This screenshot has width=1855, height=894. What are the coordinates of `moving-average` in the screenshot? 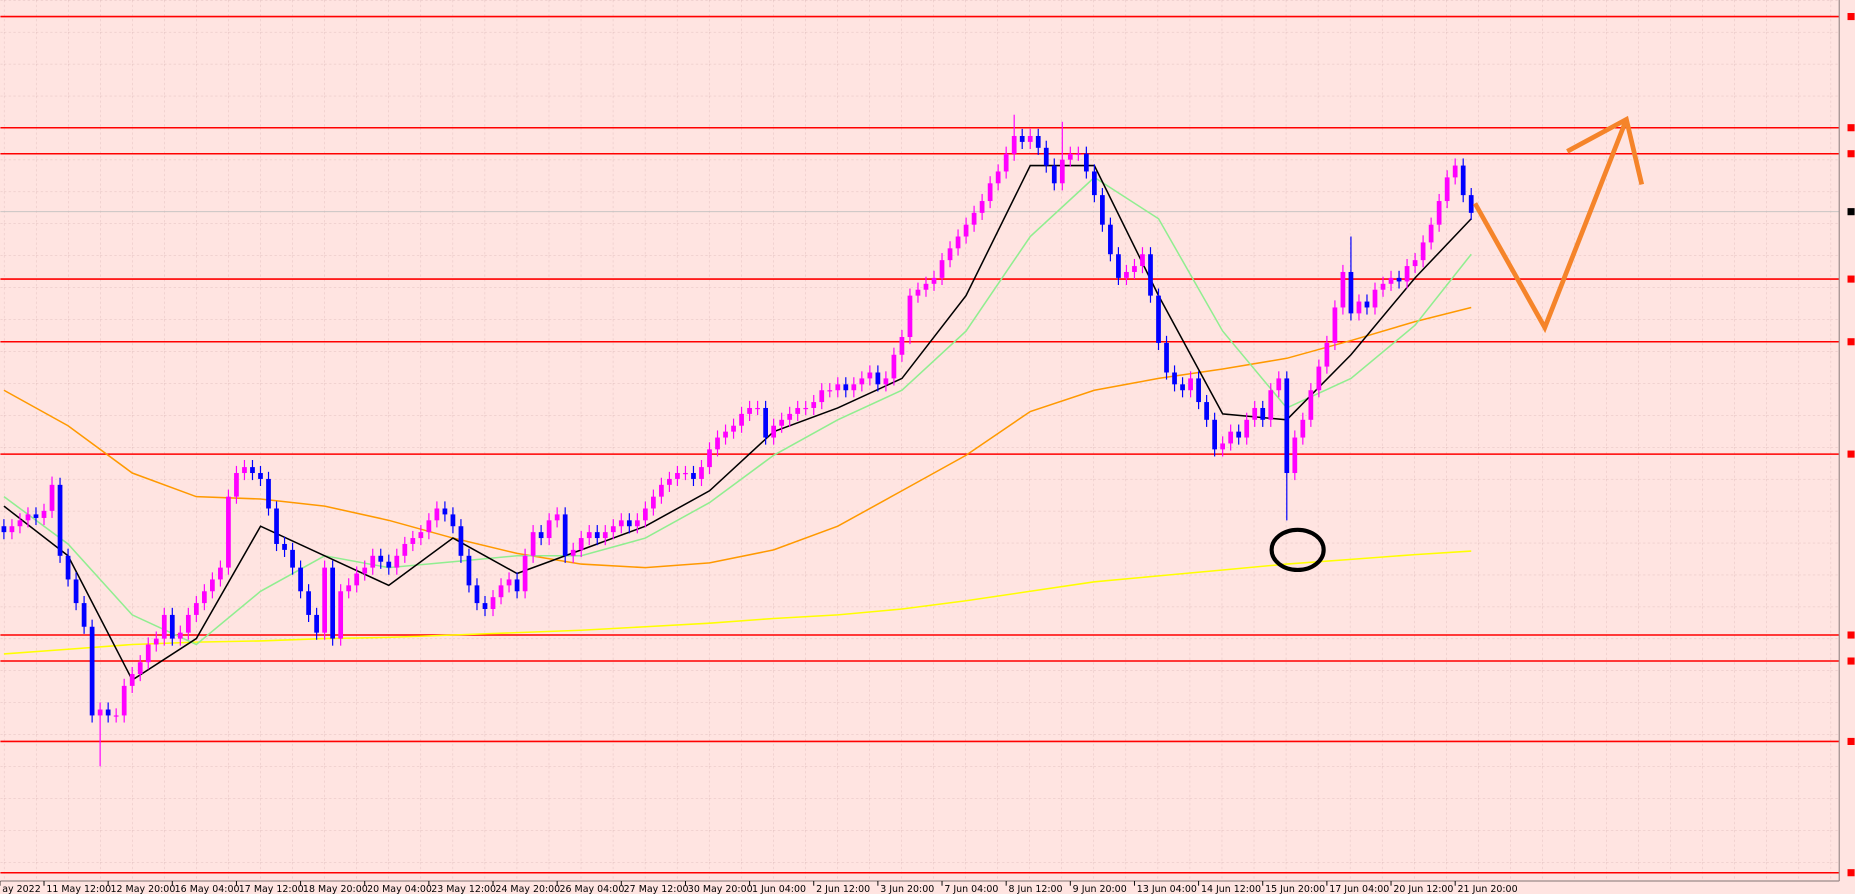 It's located at (737, 602).